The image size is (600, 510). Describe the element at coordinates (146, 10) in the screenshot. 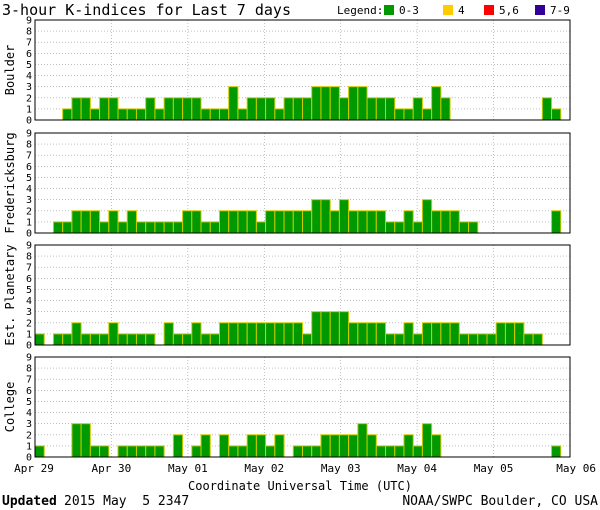

I see `chart-title: 3-hour K-indices for Last 7 days` at that location.